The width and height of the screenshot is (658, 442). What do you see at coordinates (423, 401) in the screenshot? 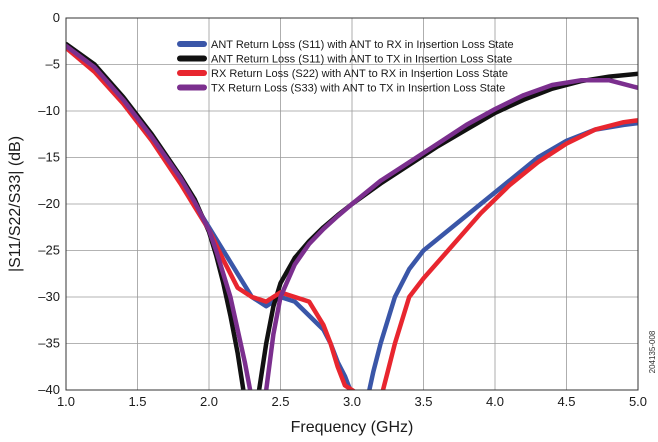
I see `x-tick-label: 3.5` at bounding box center [423, 401].